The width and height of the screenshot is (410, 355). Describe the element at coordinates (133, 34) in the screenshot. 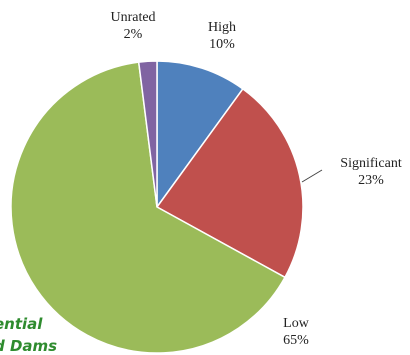

I see `slice-percent-unrated: 2%` at that location.